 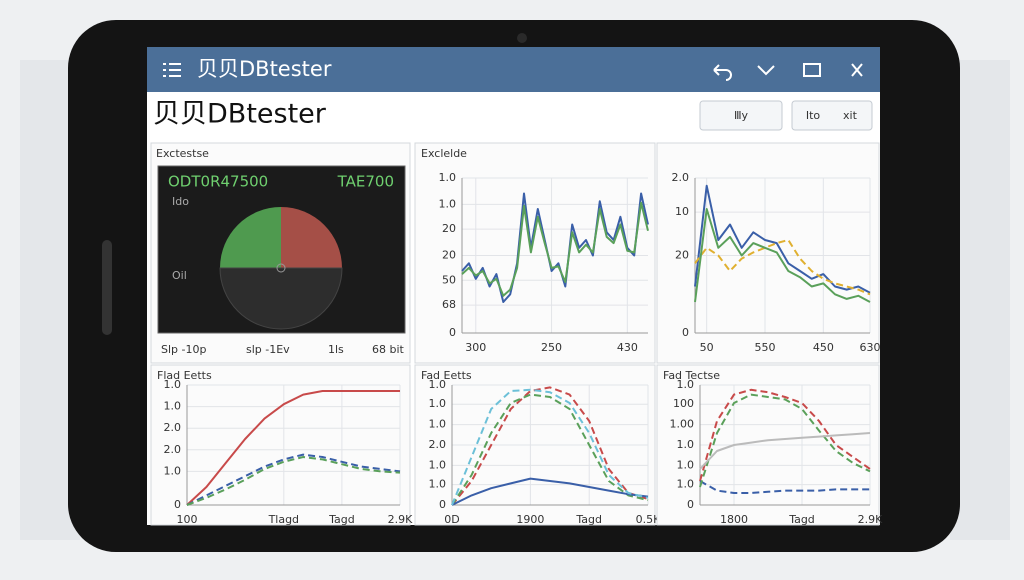 I want to click on x-tick-label: 1800, so click(x=734, y=519).